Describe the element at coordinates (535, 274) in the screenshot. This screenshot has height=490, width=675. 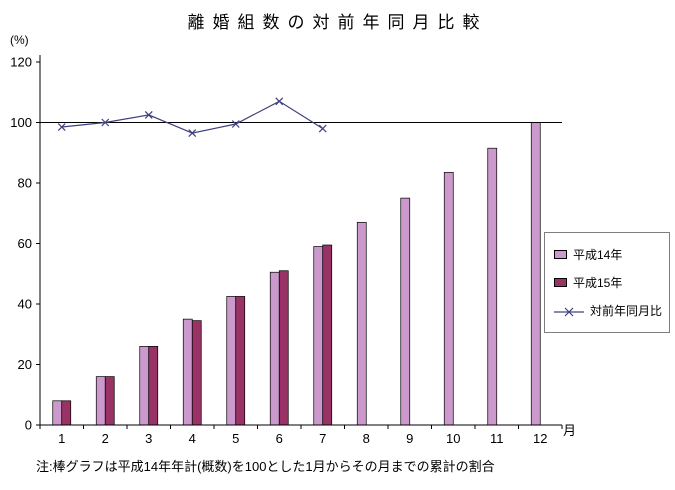
I see `bar-s0-m12` at that location.